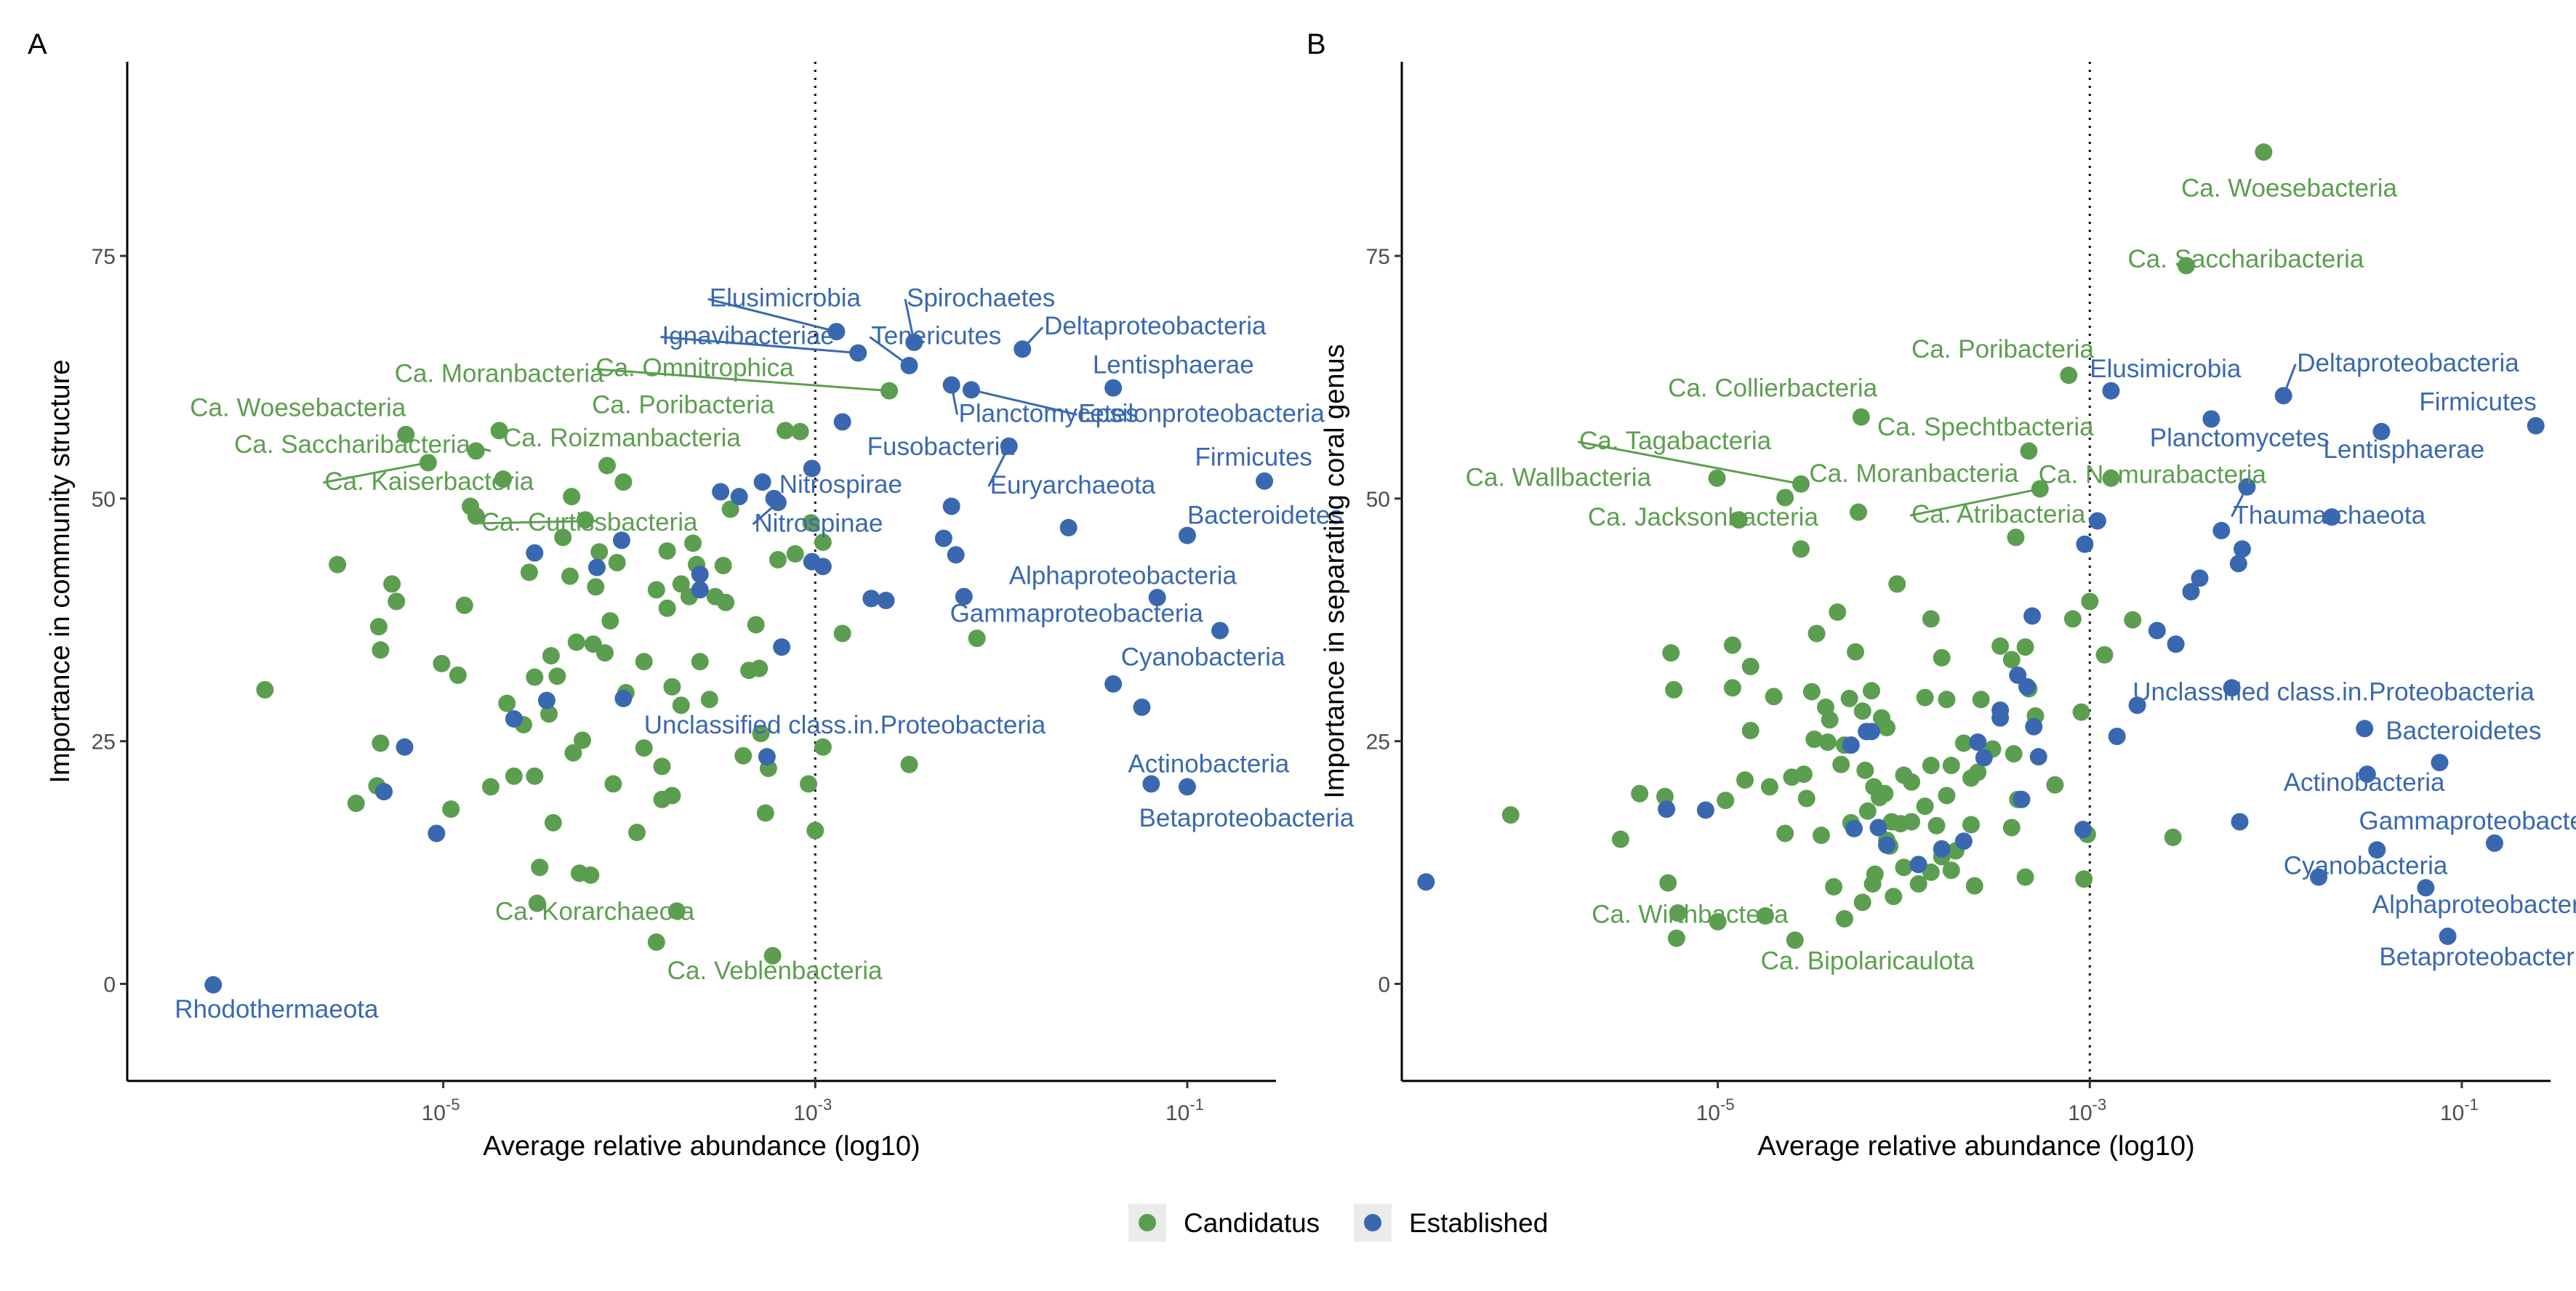 This screenshot has height=1291, width=2576. What do you see at coordinates (589, 522) in the screenshot?
I see `point-label: Ca. Curtissbacteria` at bounding box center [589, 522].